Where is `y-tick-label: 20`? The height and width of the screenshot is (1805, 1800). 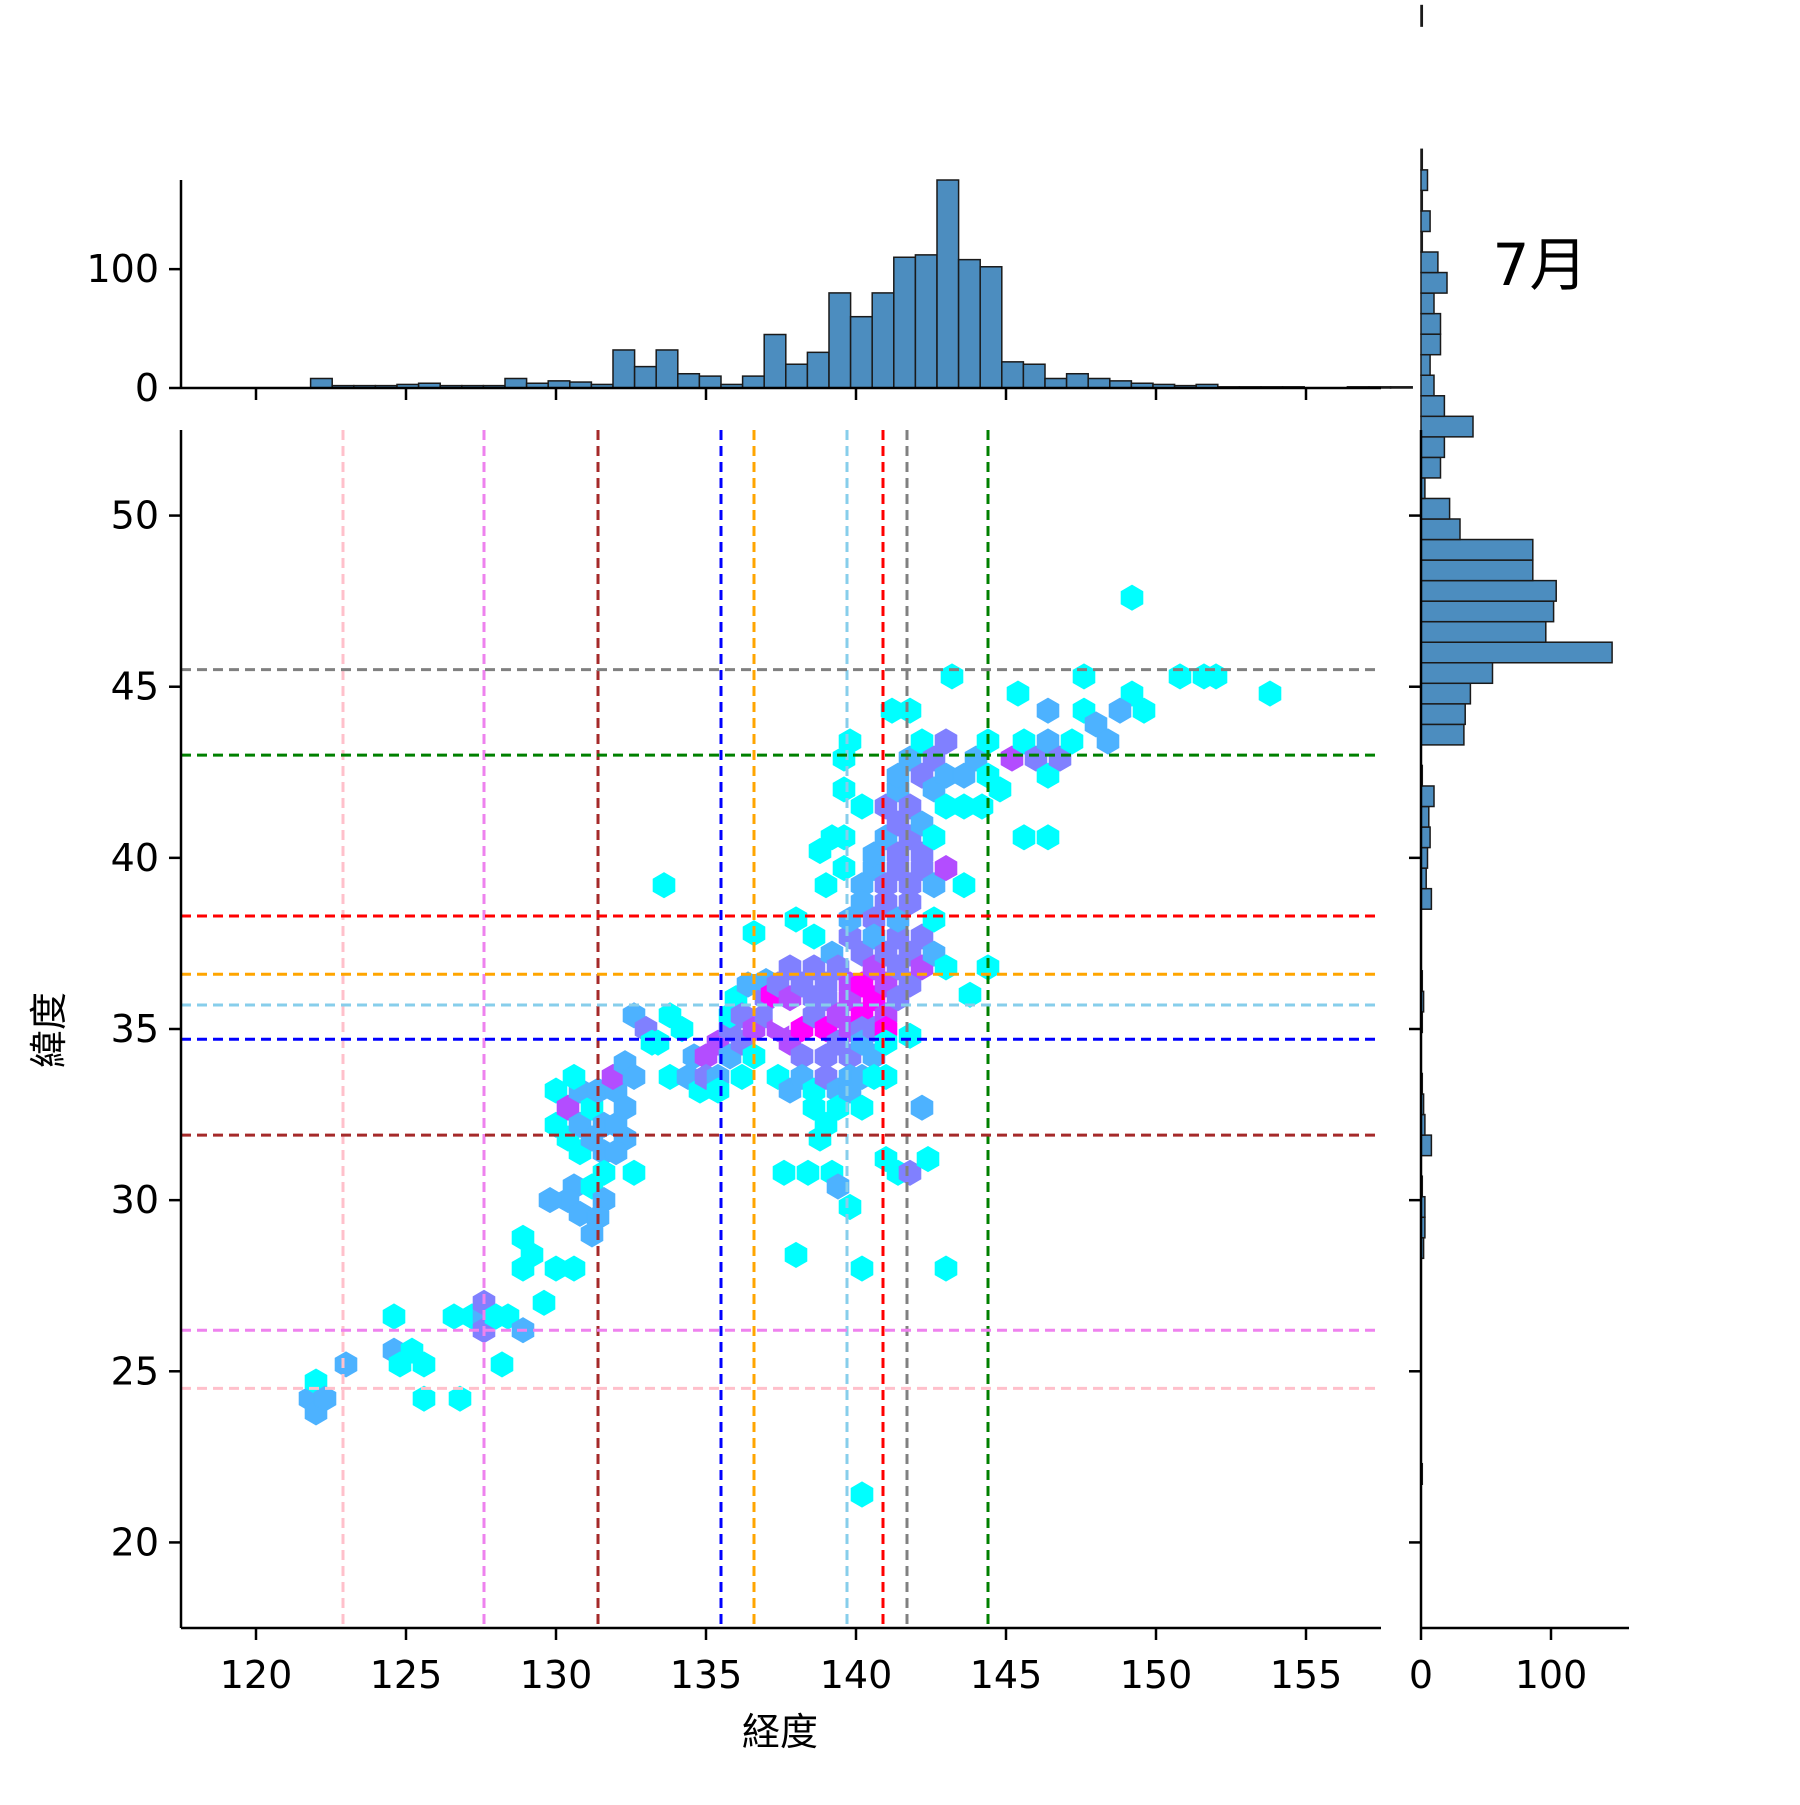
y-tick-label: 20 is located at coordinates (135, 1542).